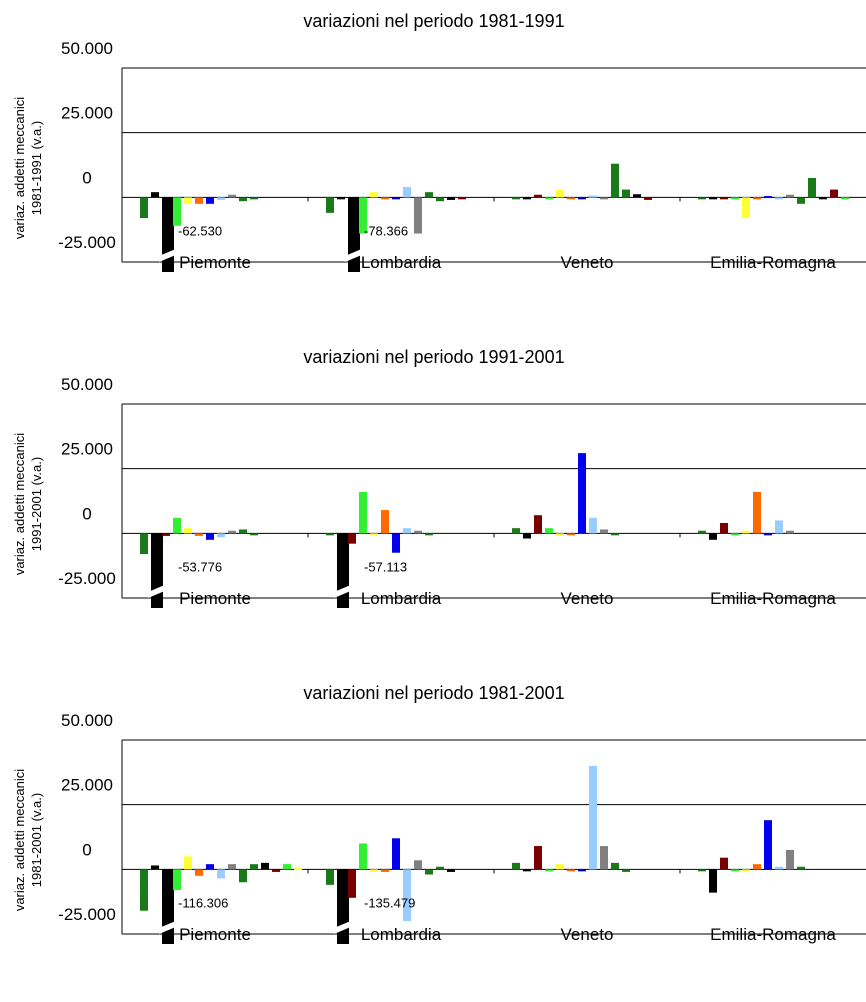 This screenshot has width=866, height=1002. I want to click on data-label: -135.479, so click(389, 902).